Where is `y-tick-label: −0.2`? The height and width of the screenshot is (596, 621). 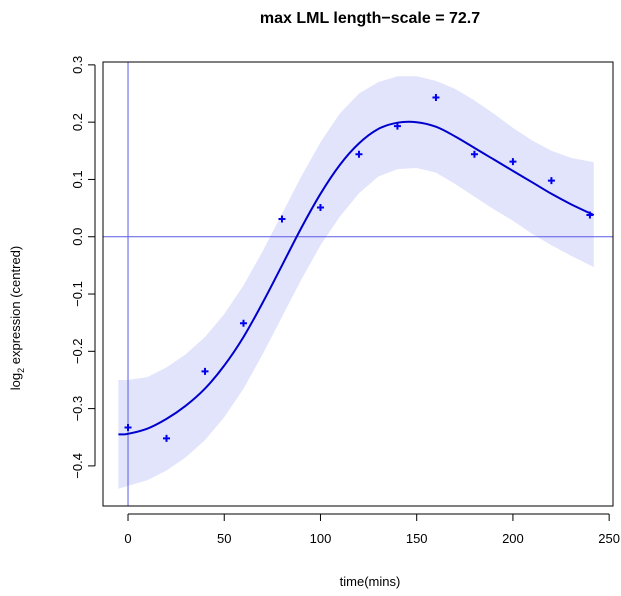
y-tick-label: −0.2 is located at coordinates (77, 351).